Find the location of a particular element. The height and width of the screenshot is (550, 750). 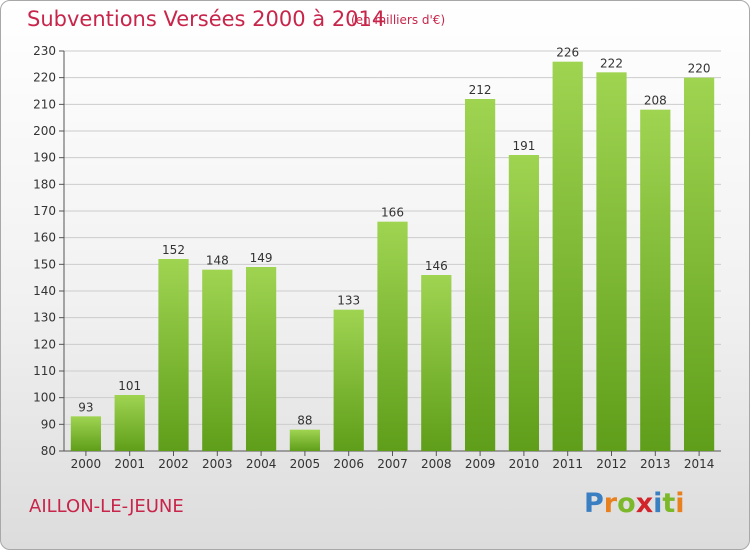

bar-2013 is located at coordinates (655, 280).